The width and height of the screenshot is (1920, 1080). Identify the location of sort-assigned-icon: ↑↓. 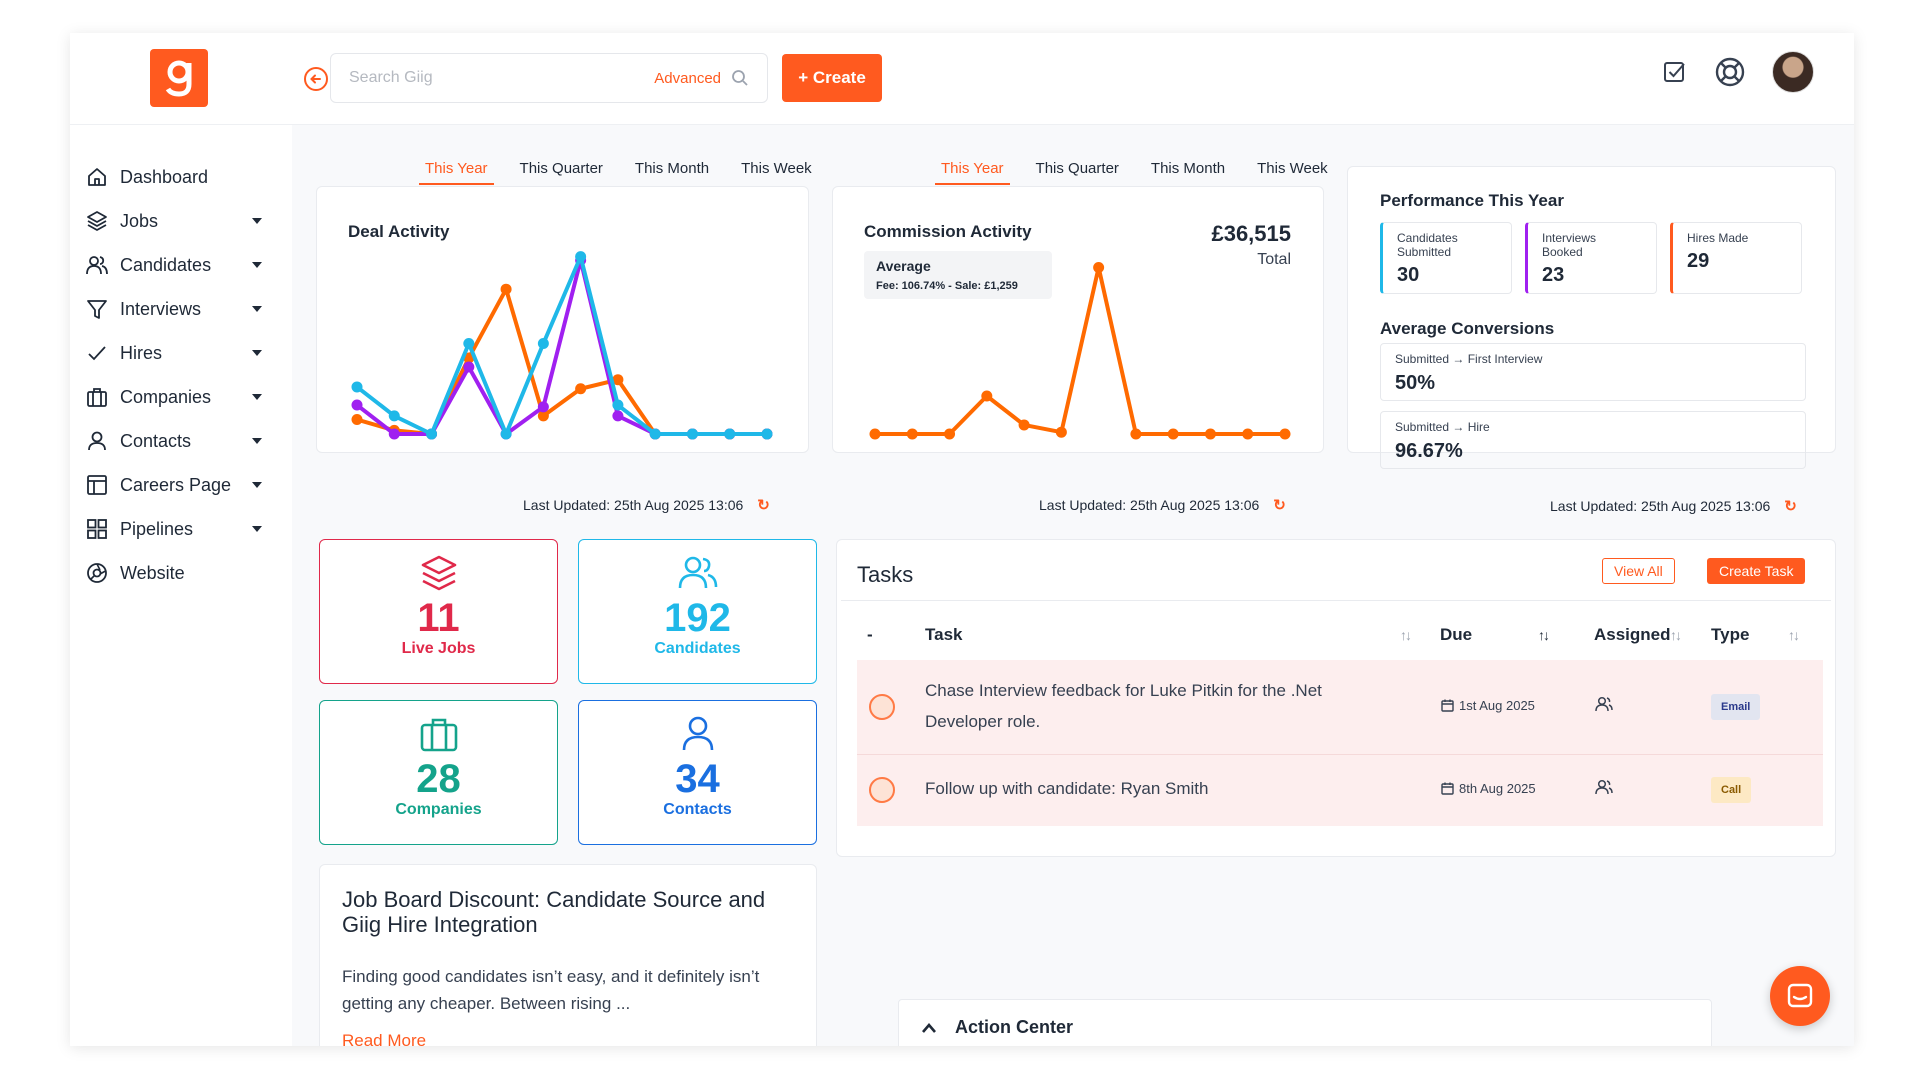
(1676, 635).